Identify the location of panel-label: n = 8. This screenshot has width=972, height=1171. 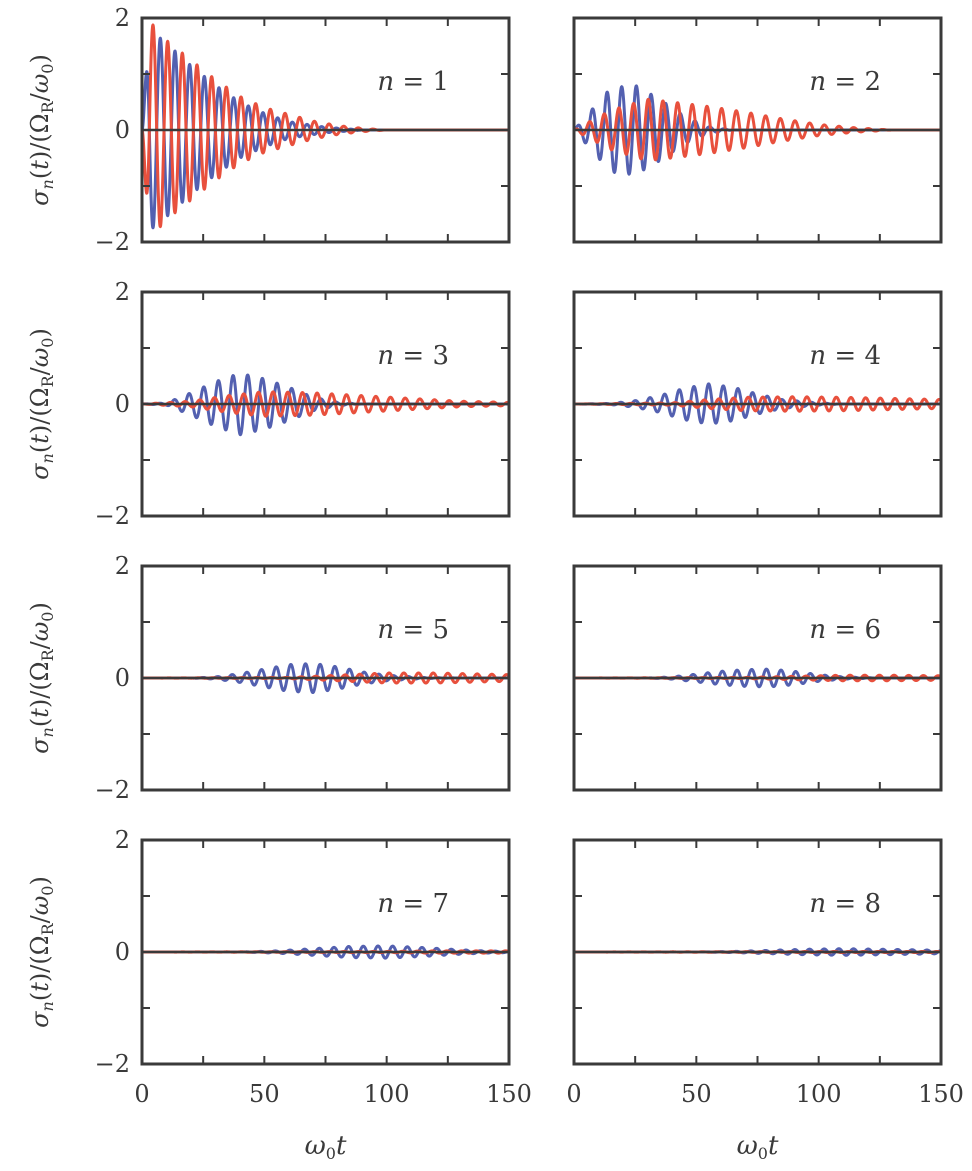
(845, 904).